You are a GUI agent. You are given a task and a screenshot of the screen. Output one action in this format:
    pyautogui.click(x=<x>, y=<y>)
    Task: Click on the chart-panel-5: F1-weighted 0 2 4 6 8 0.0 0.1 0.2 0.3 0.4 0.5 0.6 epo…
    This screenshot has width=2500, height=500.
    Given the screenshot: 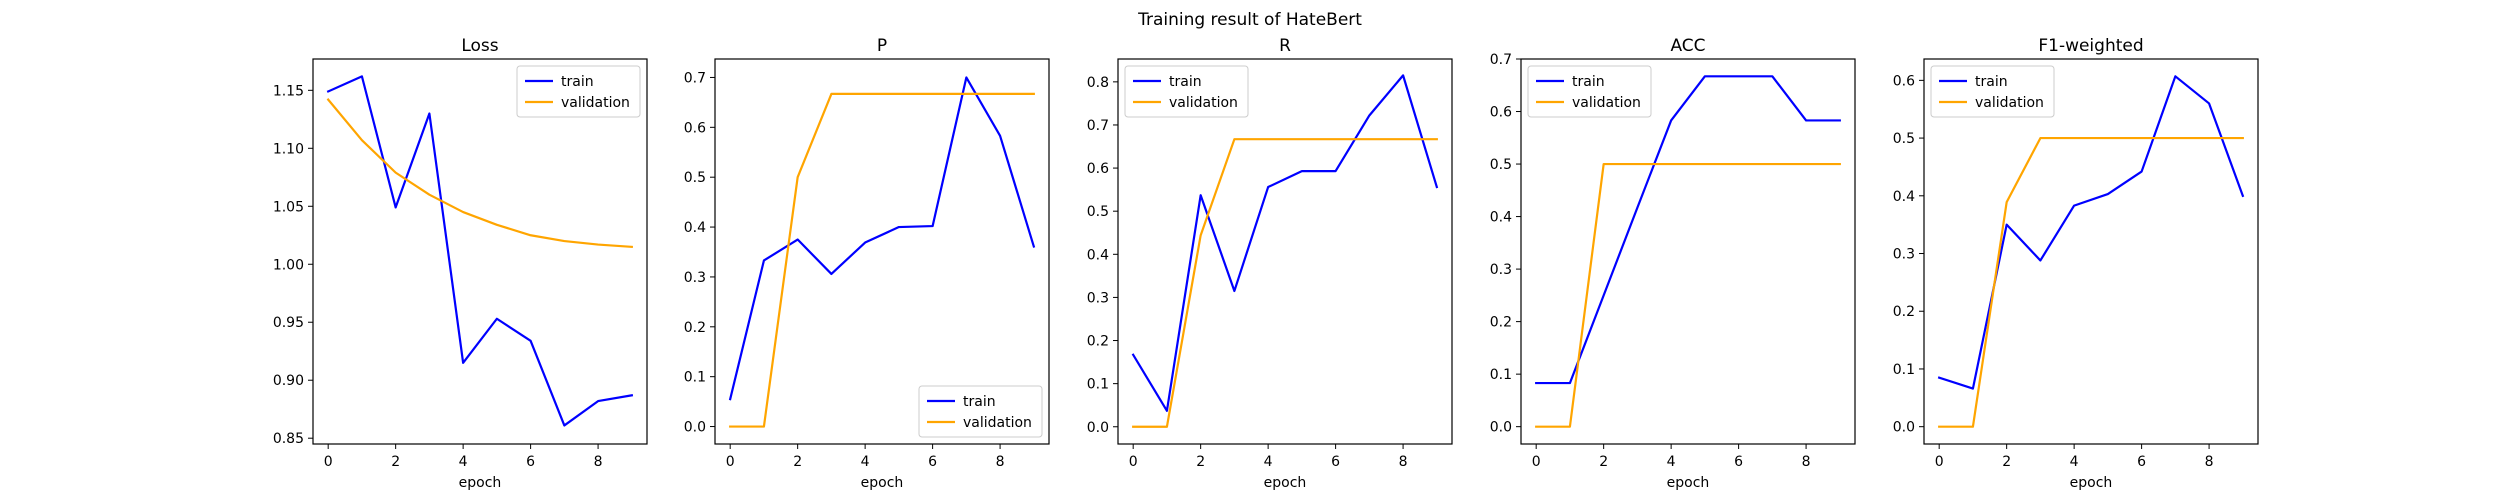 What is the action you would take?
    pyautogui.click(x=2076, y=263)
    